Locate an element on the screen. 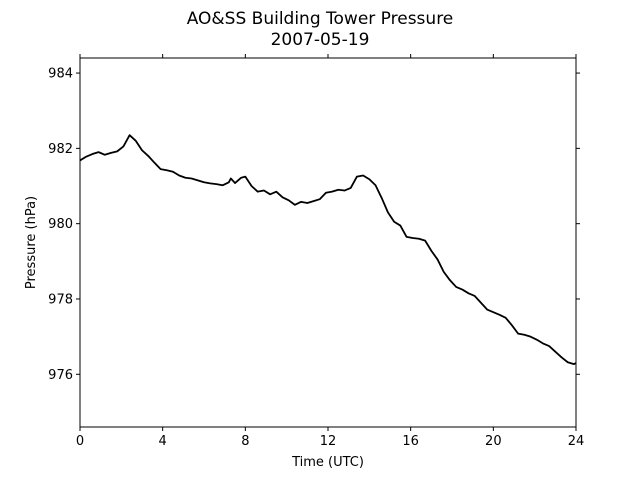 The height and width of the screenshot is (480, 640). y-tick-label: 978 is located at coordinates (60, 299).